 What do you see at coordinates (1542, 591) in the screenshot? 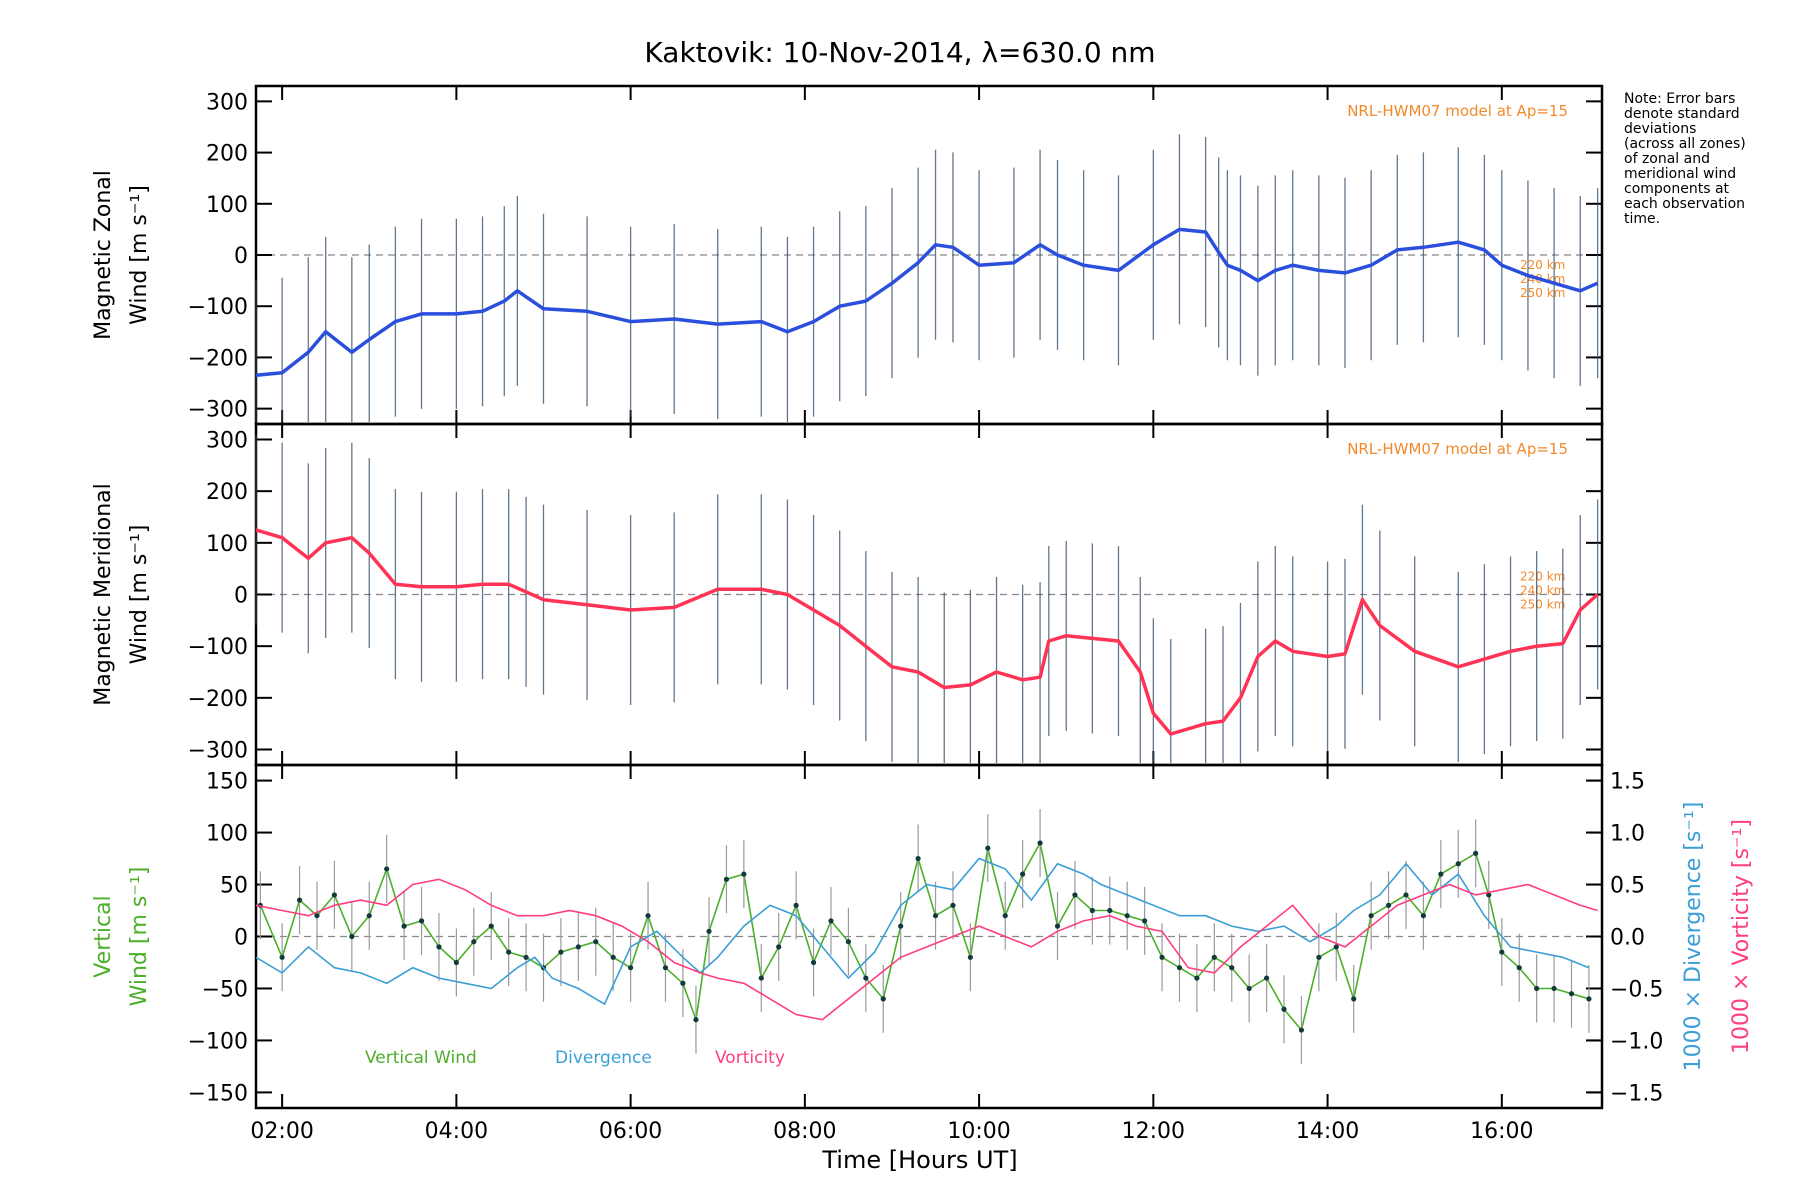
I see `model-altitude-label: 240 km` at bounding box center [1542, 591].